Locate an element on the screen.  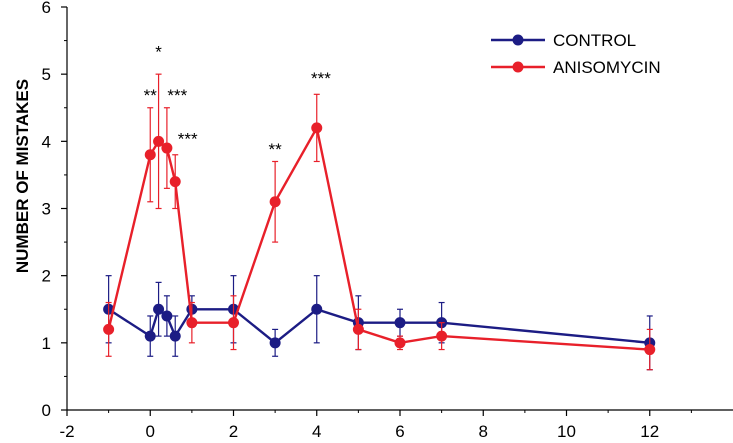
legend-label: ANISOMYCIN is located at coordinates (607, 67).